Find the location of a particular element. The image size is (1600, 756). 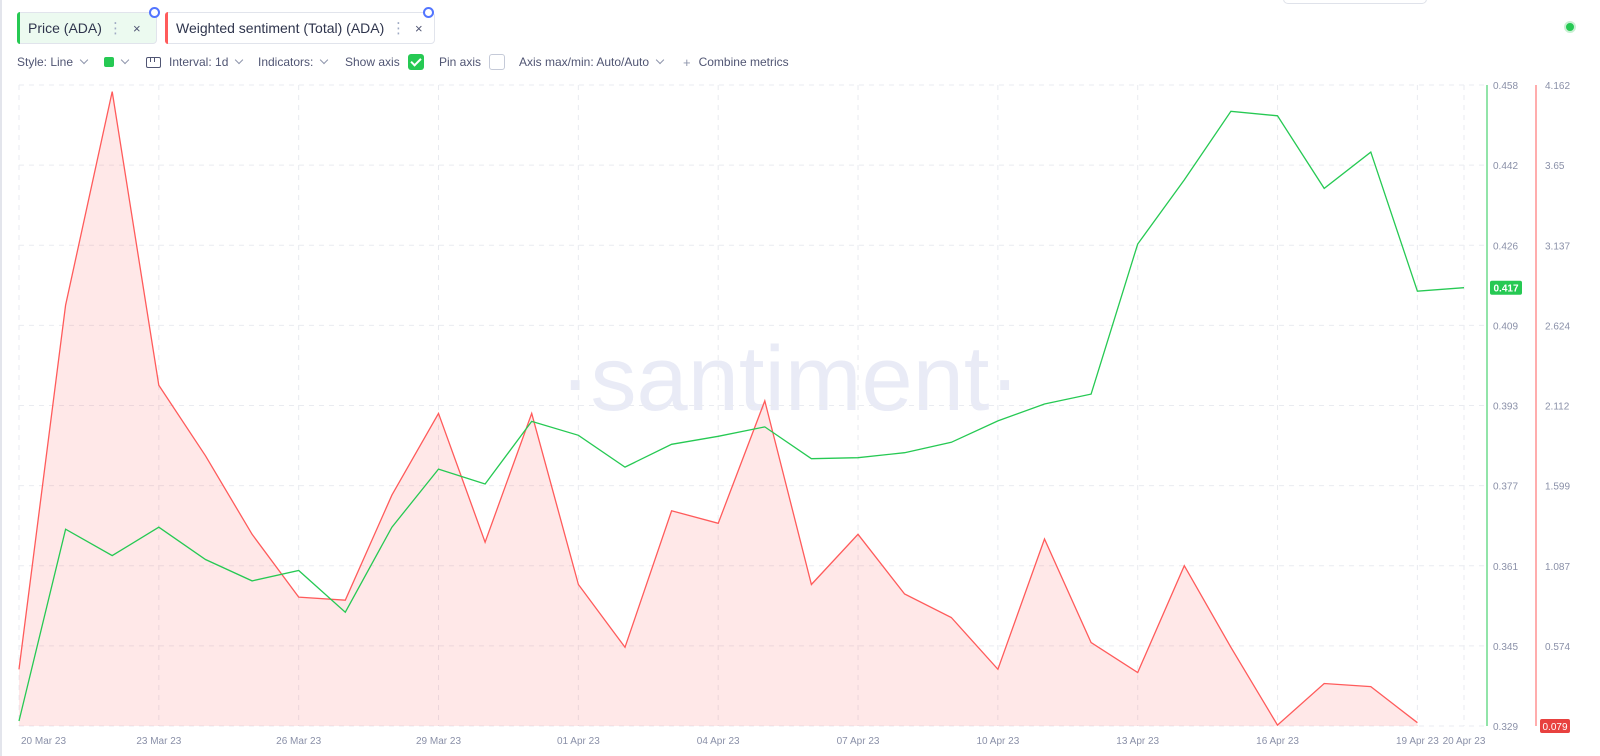

sentiment-axis-tick-label: 1.599 is located at coordinates (1557, 487).